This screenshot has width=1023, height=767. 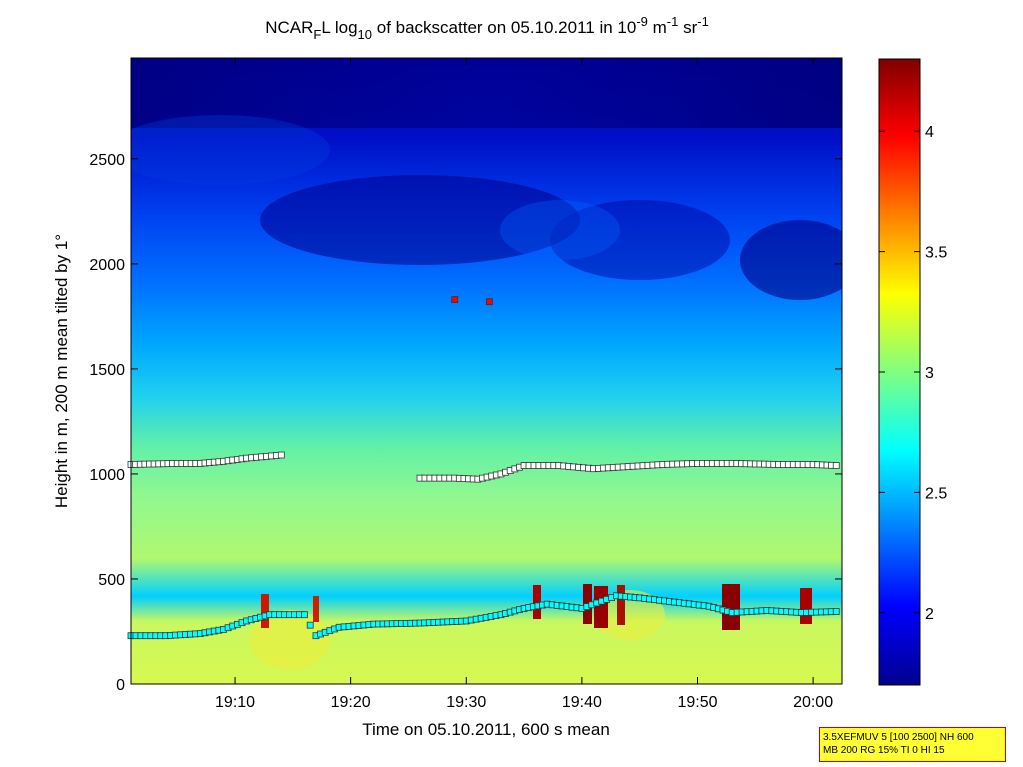 What do you see at coordinates (813, 702) in the screenshot?
I see `x-tick-label: 20:00` at bounding box center [813, 702].